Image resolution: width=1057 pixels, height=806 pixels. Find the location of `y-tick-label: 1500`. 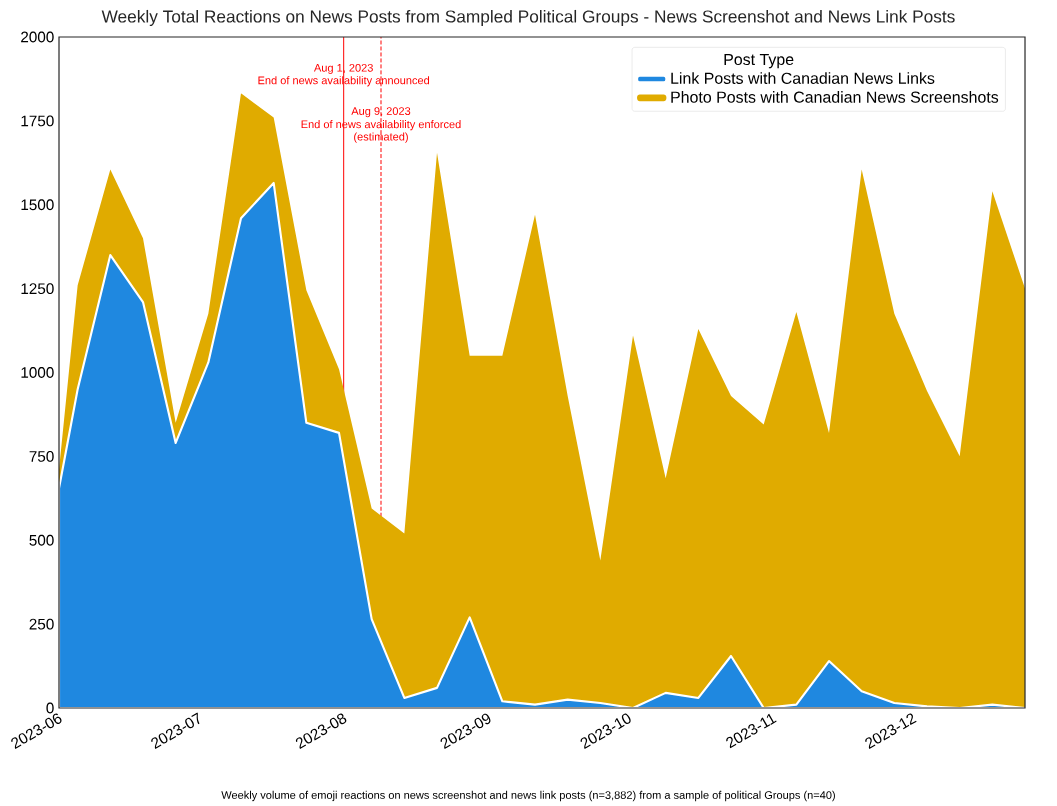

y-tick-label: 1500 is located at coordinates (37, 205).